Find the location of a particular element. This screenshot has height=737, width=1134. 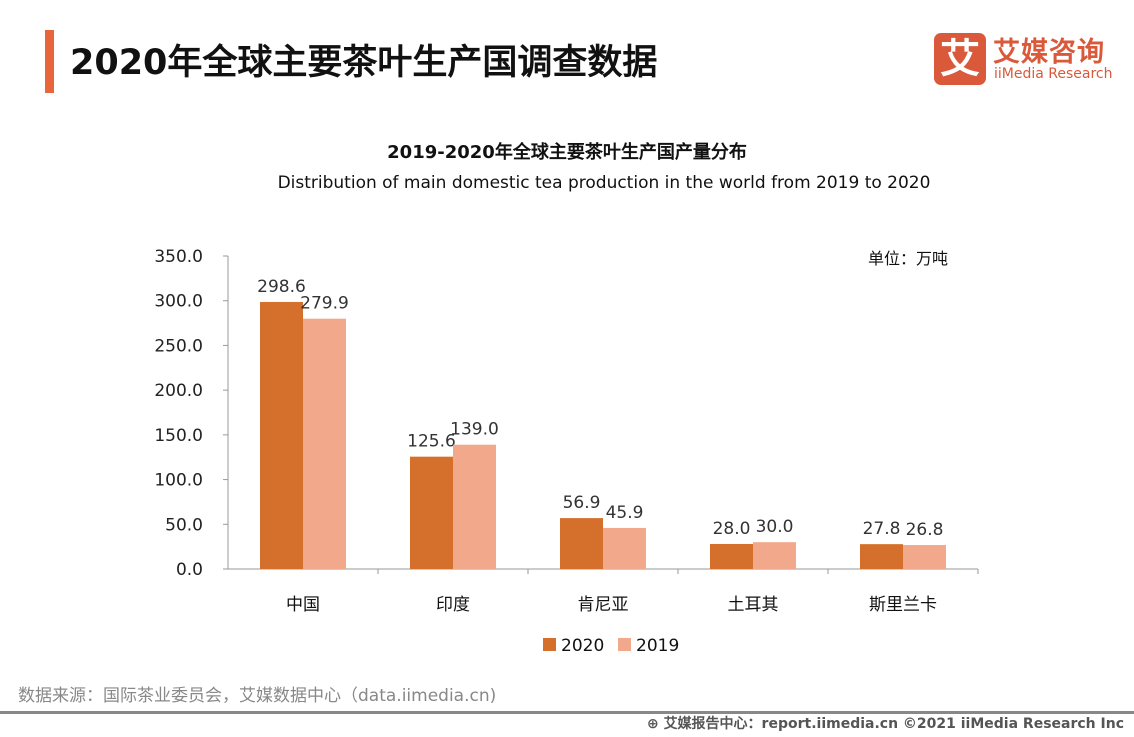

x-tick-label: 中国 is located at coordinates (303, 605).